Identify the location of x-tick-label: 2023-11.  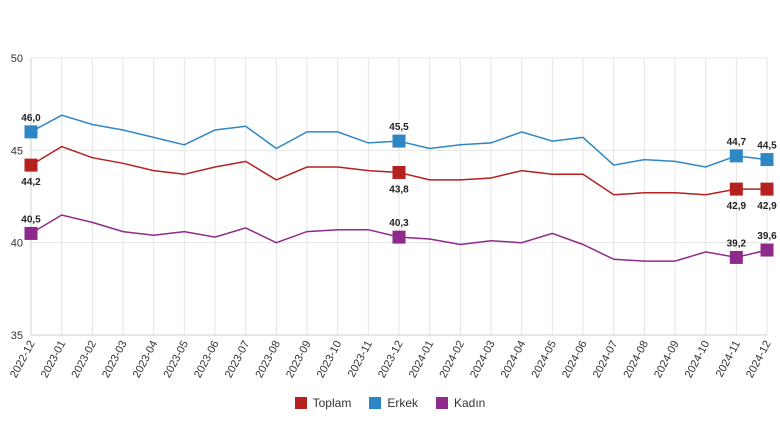
(360, 359).